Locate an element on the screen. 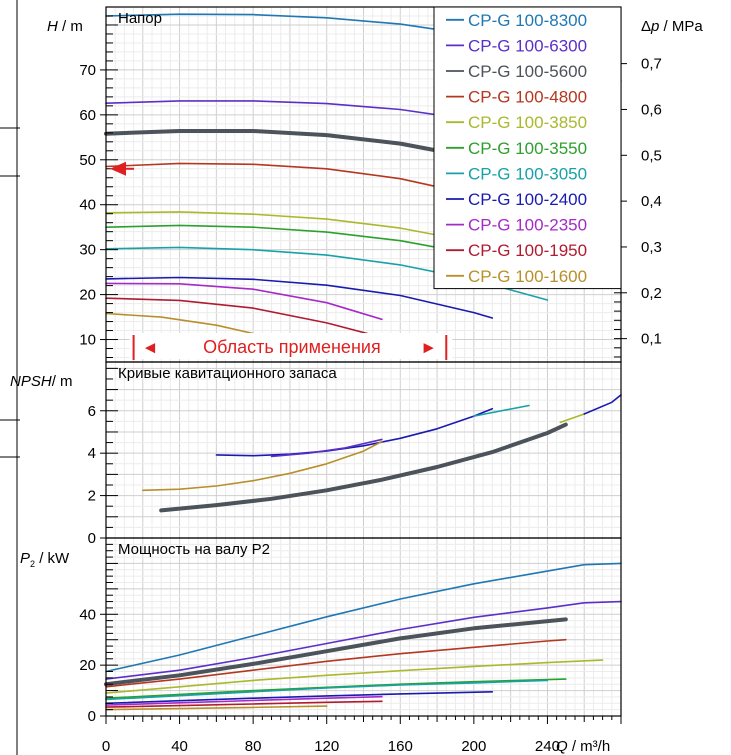  tick-label-x: 80 is located at coordinates (253, 746).